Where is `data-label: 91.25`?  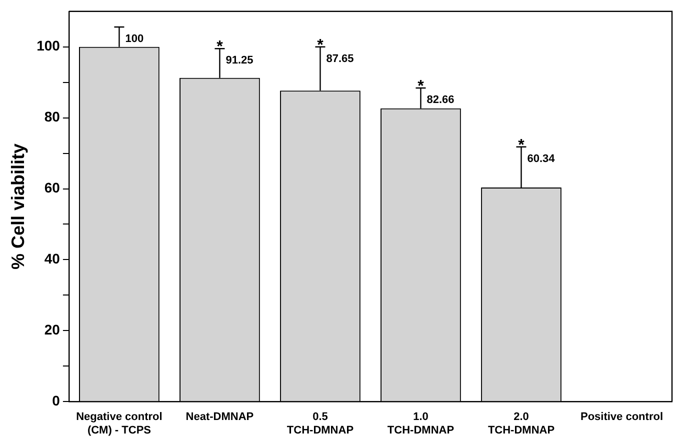 data-label: 91.25 is located at coordinates (240, 60).